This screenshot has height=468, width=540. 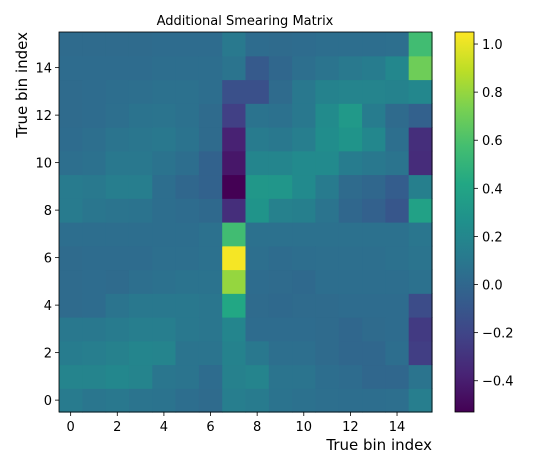 I want to click on heatmap-cell-x1-y2, so click(x=94, y=353).